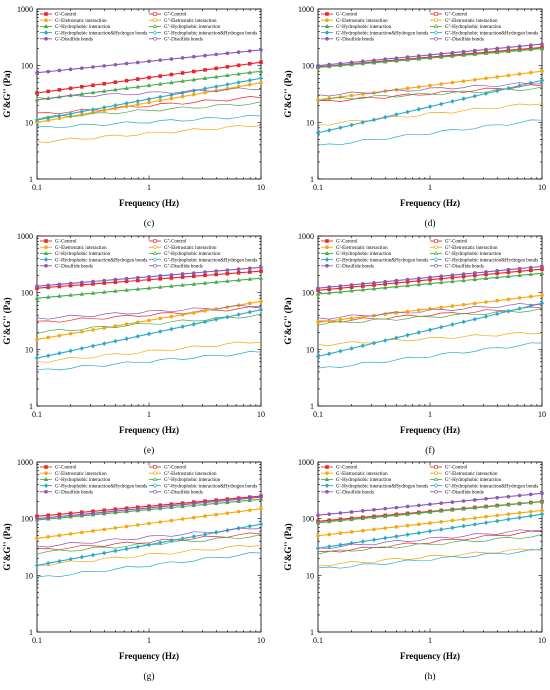 The height and width of the screenshot is (690, 550). Describe the element at coordinates (430, 656) in the screenshot. I see `x-axis-label: Frequency (Hz)` at that location.